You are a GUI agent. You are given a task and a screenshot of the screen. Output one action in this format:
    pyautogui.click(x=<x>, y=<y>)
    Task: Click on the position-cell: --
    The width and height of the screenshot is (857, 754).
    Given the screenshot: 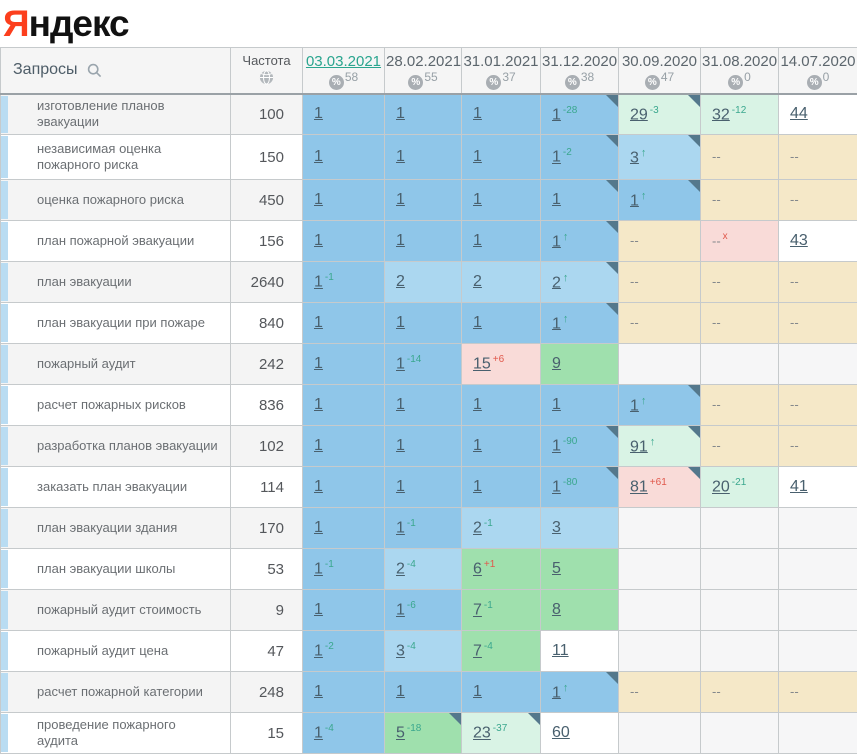 What is the action you would take?
    pyautogui.click(x=818, y=405)
    